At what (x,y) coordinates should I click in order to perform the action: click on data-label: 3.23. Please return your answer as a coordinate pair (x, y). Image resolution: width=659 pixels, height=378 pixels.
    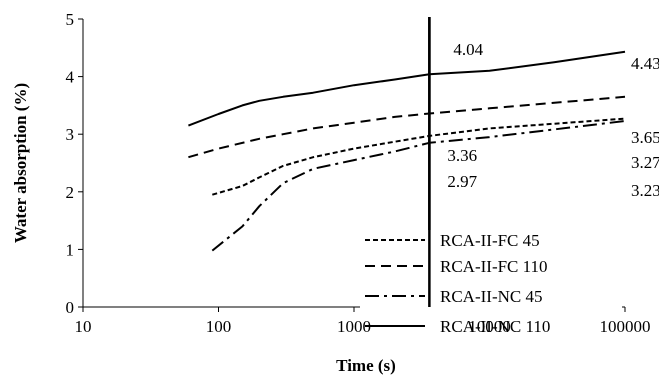
    Looking at the image, I should click on (645, 190).